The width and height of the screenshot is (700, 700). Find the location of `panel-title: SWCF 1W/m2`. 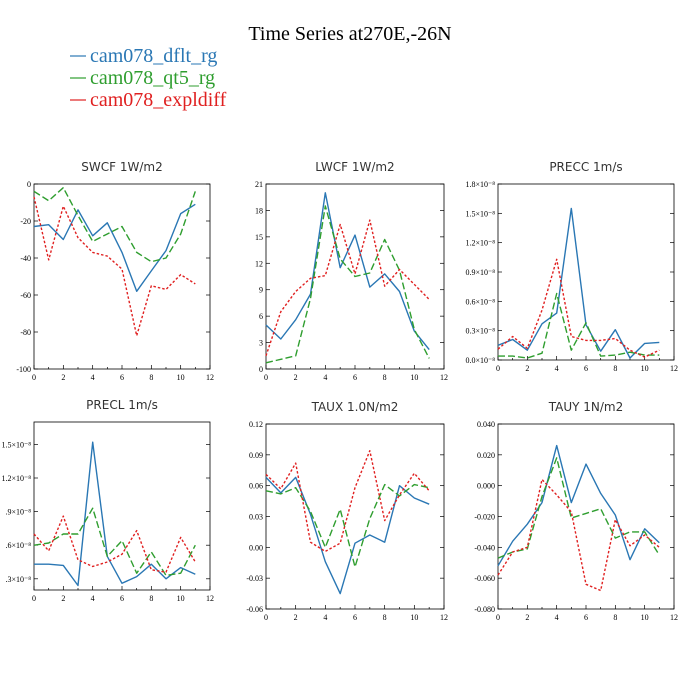

panel-title: SWCF 1W/m2 is located at coordinates (121, 167).